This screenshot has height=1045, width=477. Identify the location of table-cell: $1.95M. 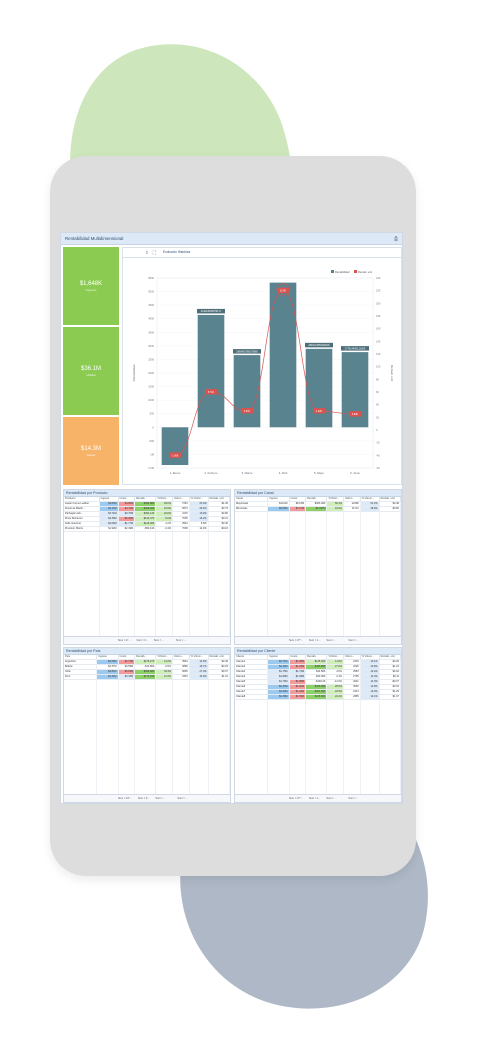
(298, 662).